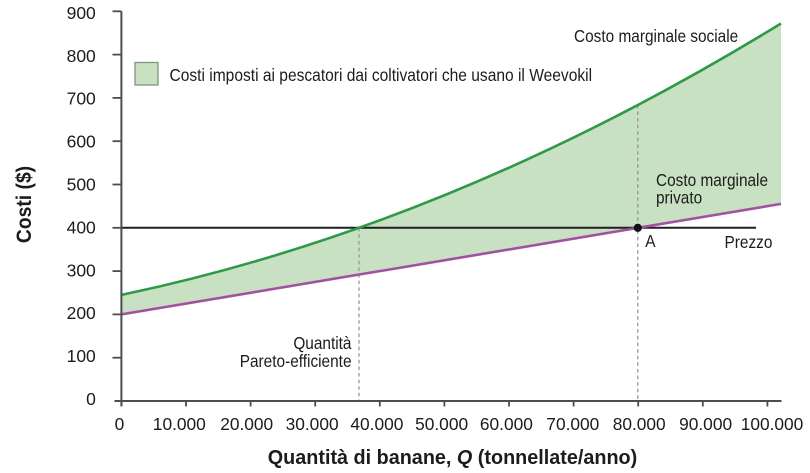 This screenshot has width=810, height=473. Describe the element at coordinates (712, 180) in the screenshot. I see `svg-text: Costo marginale` at that location.